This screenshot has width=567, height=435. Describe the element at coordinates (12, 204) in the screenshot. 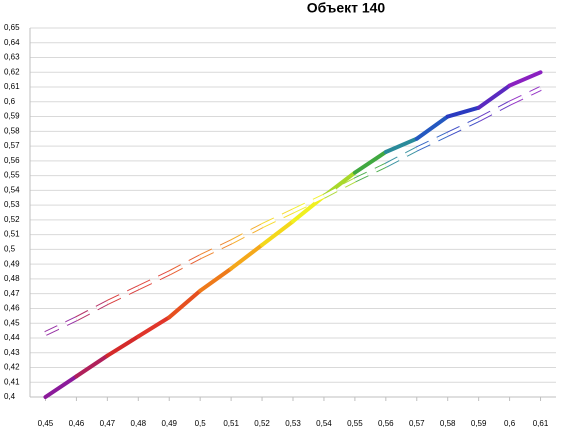

I see `y-tick-label: 0,53` at that location.